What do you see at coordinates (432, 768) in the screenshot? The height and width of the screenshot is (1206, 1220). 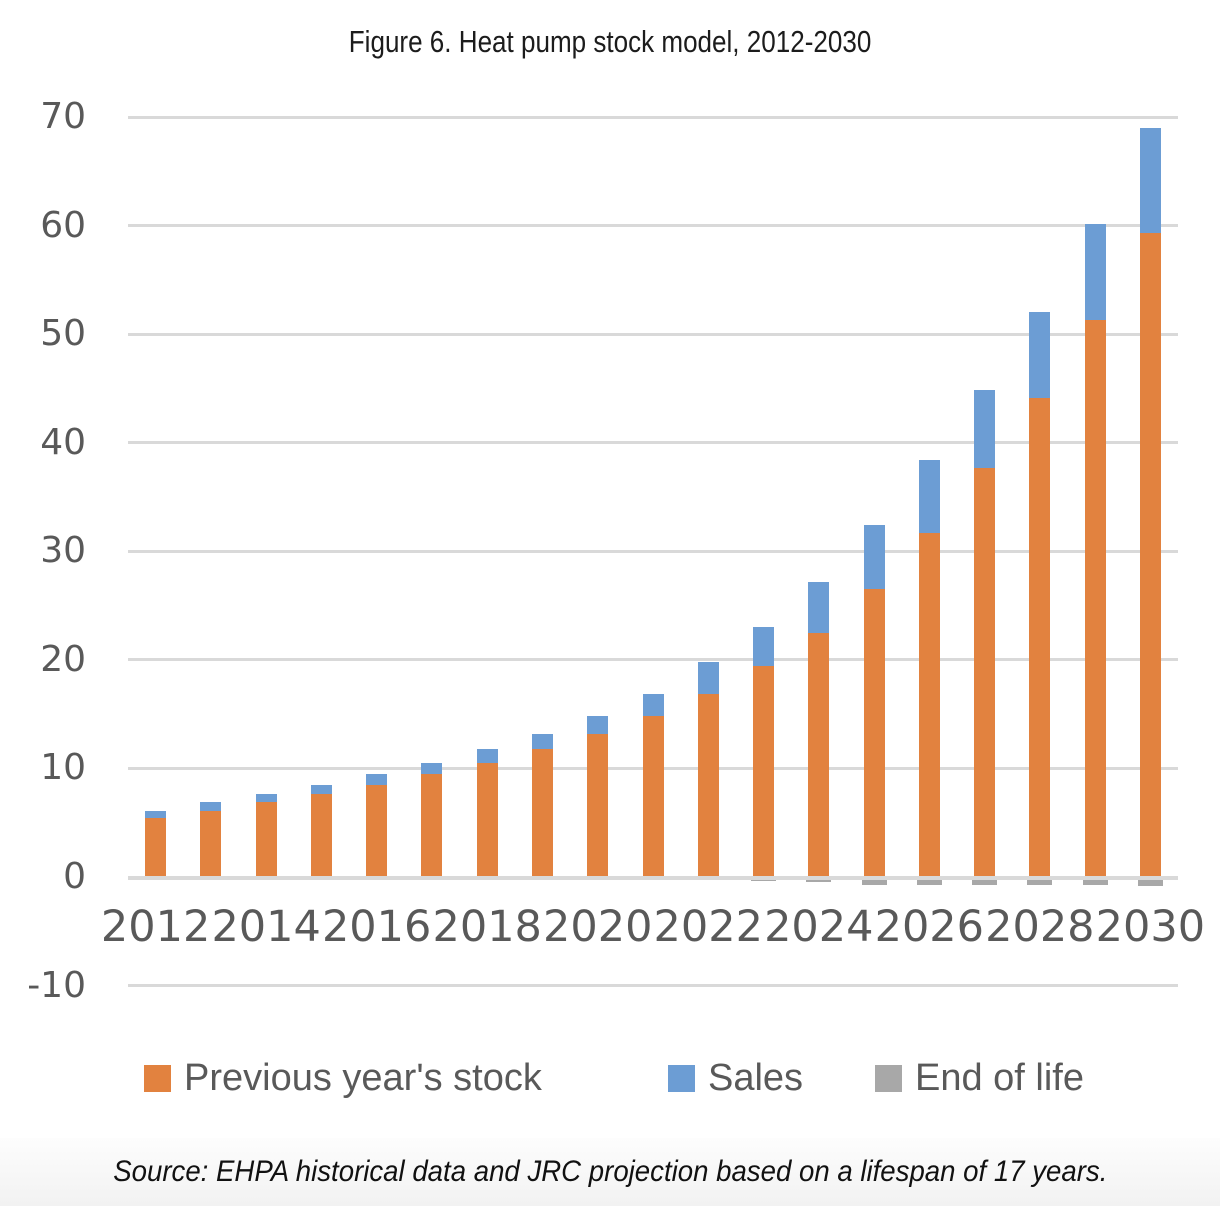 I see `bar-sales-2017` at bounding box center [432, 768].